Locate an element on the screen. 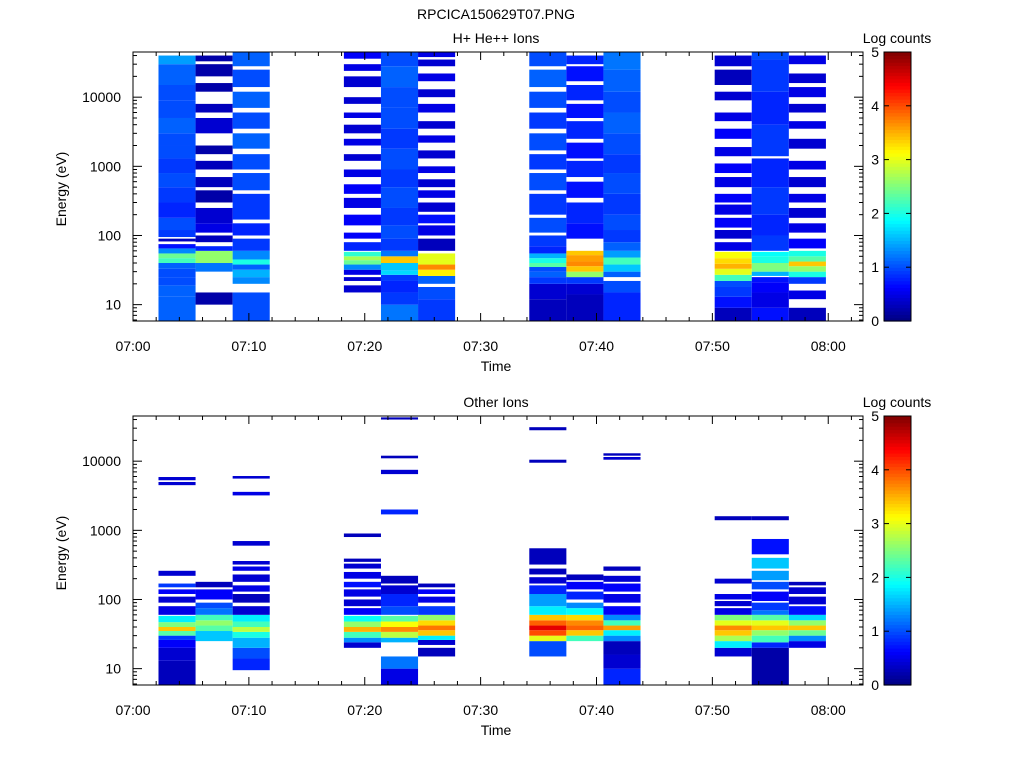  colorbar-tick-label: 5 is located at coordinates (875, 52).